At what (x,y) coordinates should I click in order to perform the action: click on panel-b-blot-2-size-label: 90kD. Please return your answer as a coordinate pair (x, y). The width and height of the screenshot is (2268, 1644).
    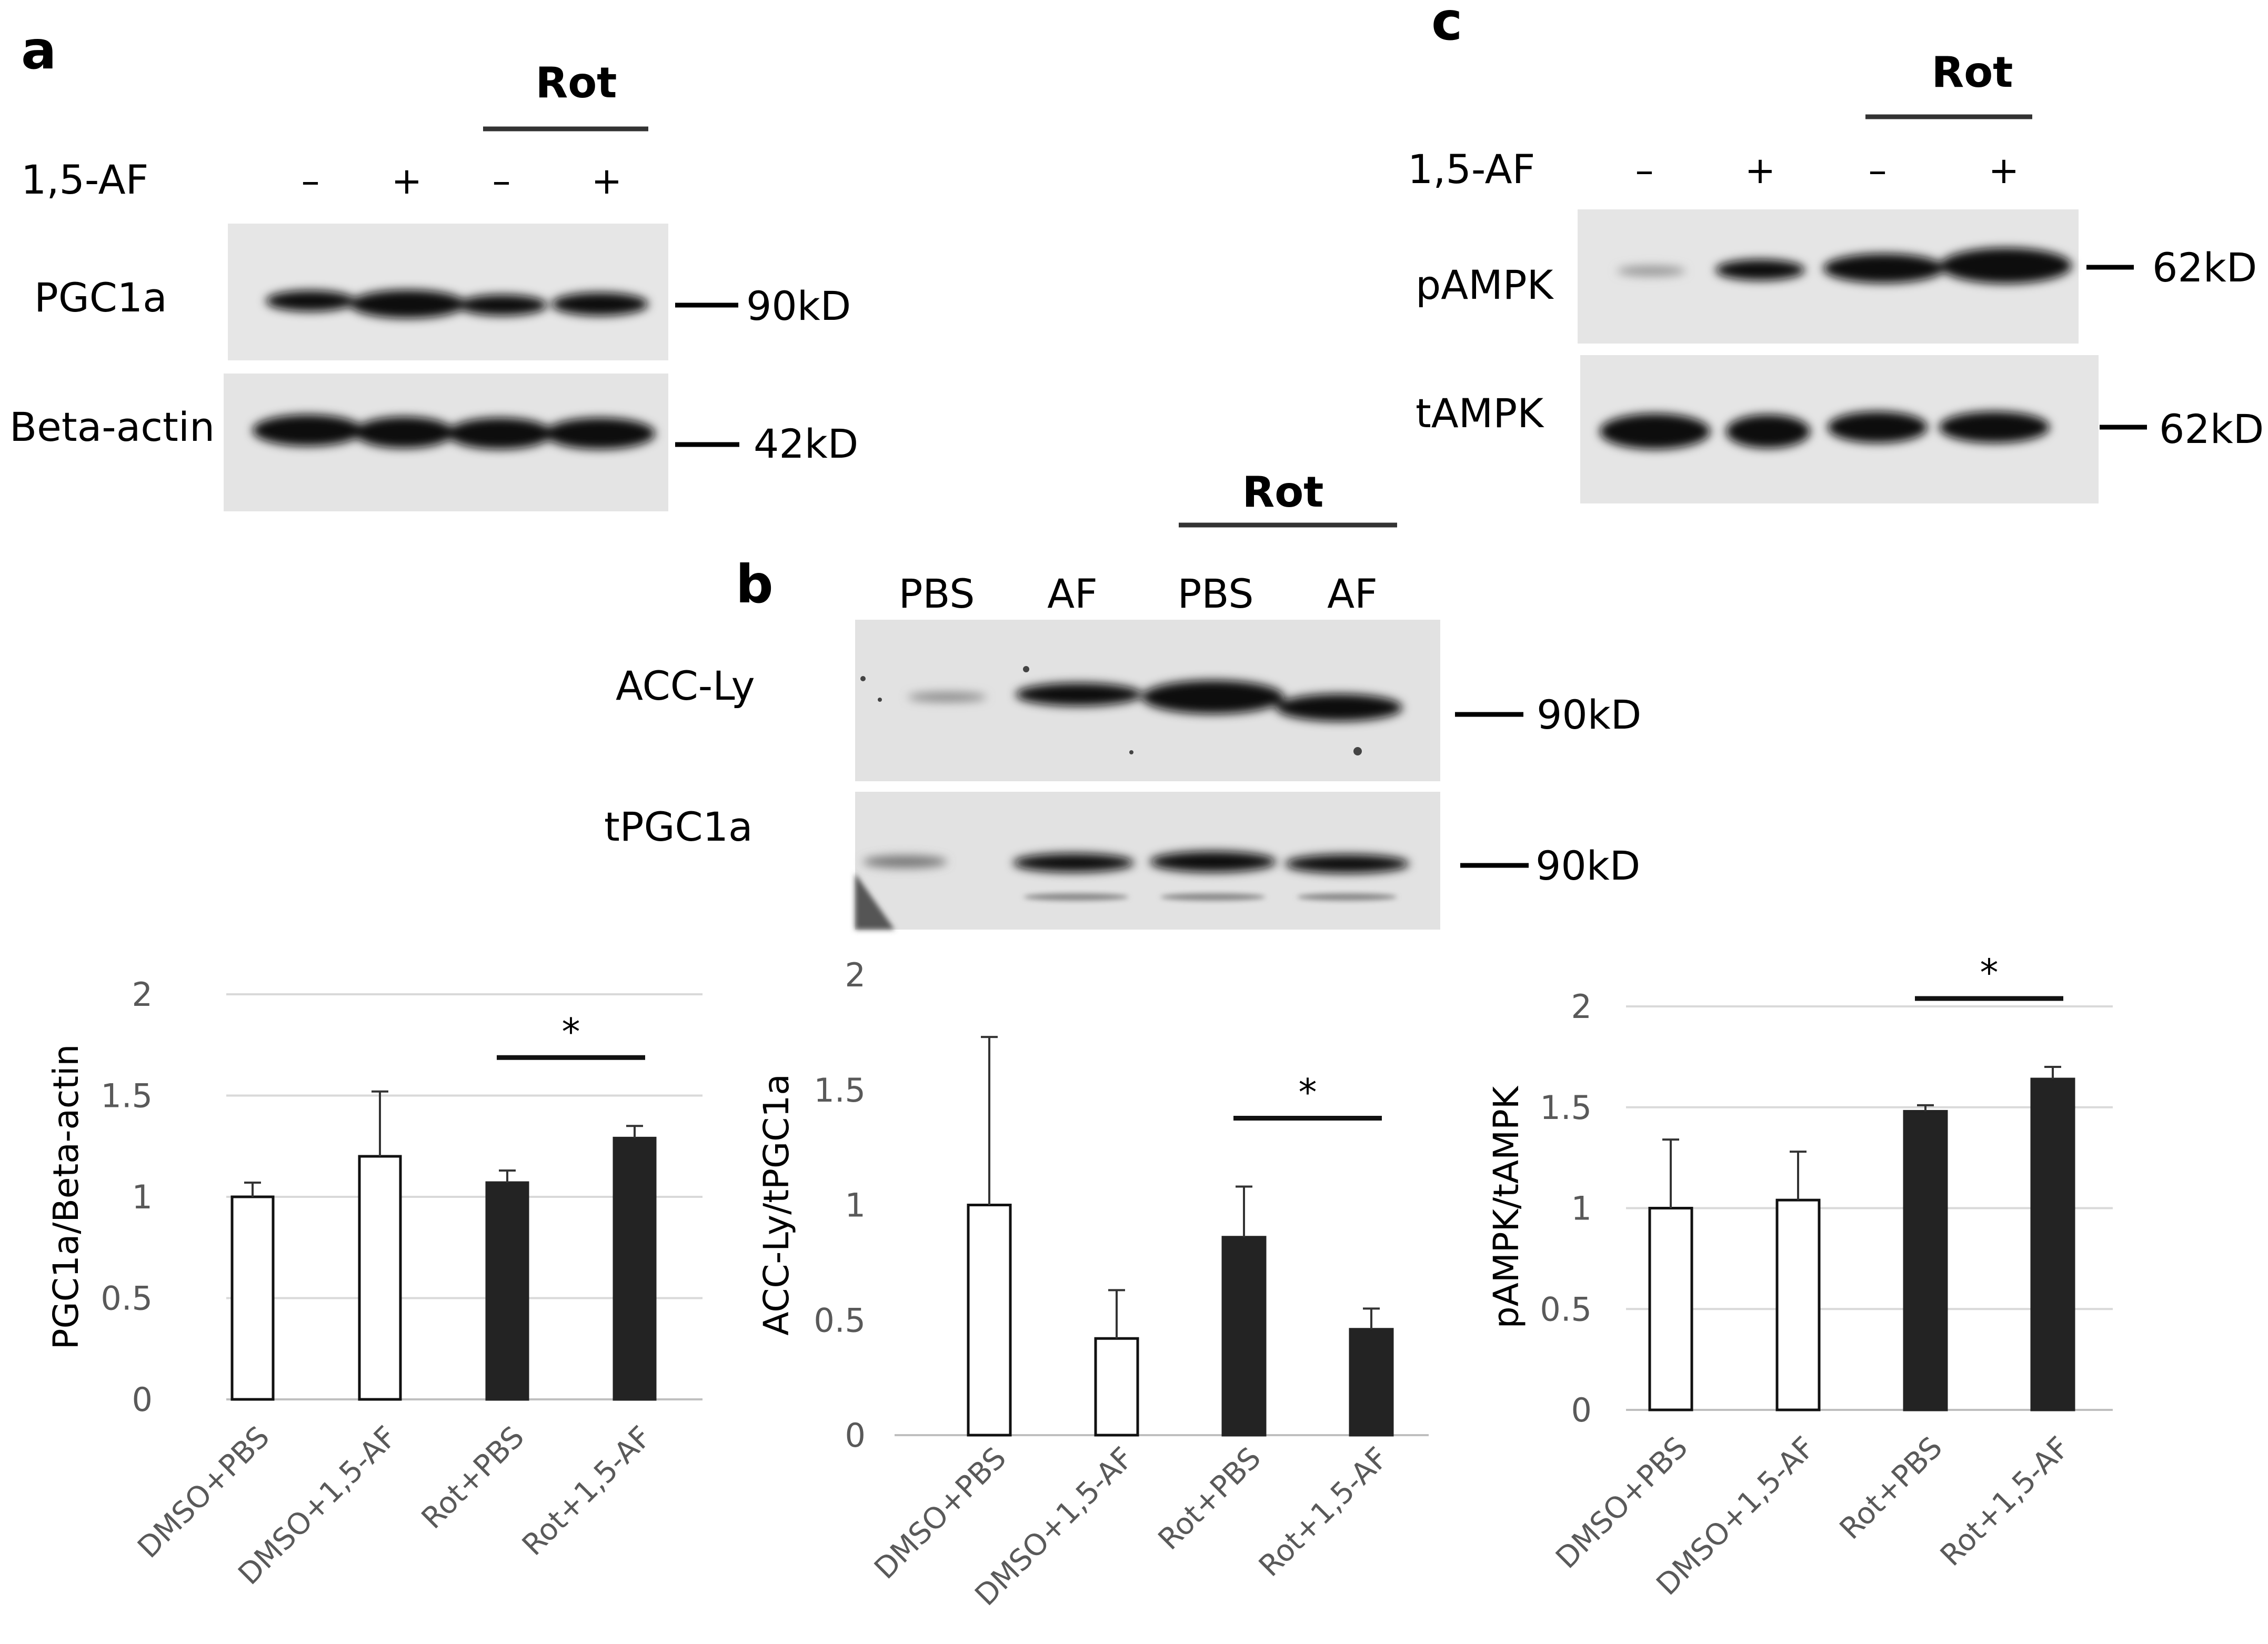
    Looking at the image, I should click on (1588, 865).